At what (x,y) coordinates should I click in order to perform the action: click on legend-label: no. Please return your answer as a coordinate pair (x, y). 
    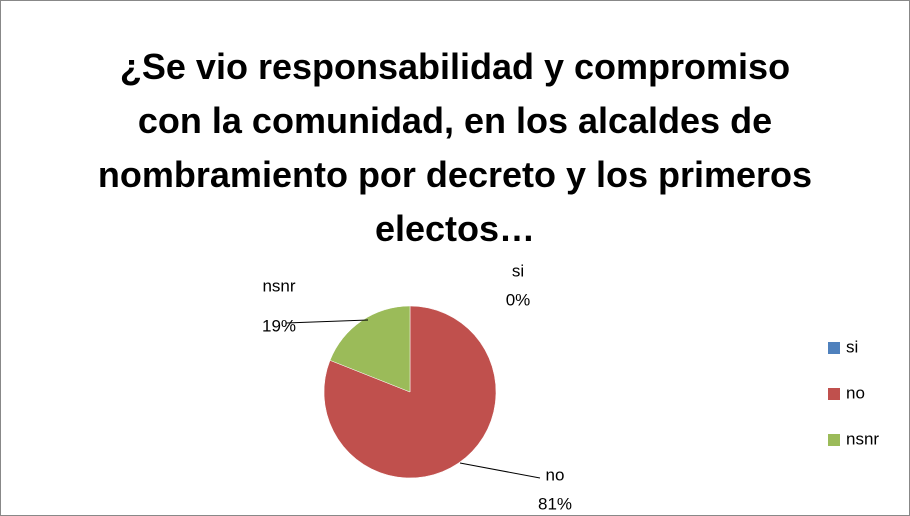
    Looking at the image, I should click on (855, 392).